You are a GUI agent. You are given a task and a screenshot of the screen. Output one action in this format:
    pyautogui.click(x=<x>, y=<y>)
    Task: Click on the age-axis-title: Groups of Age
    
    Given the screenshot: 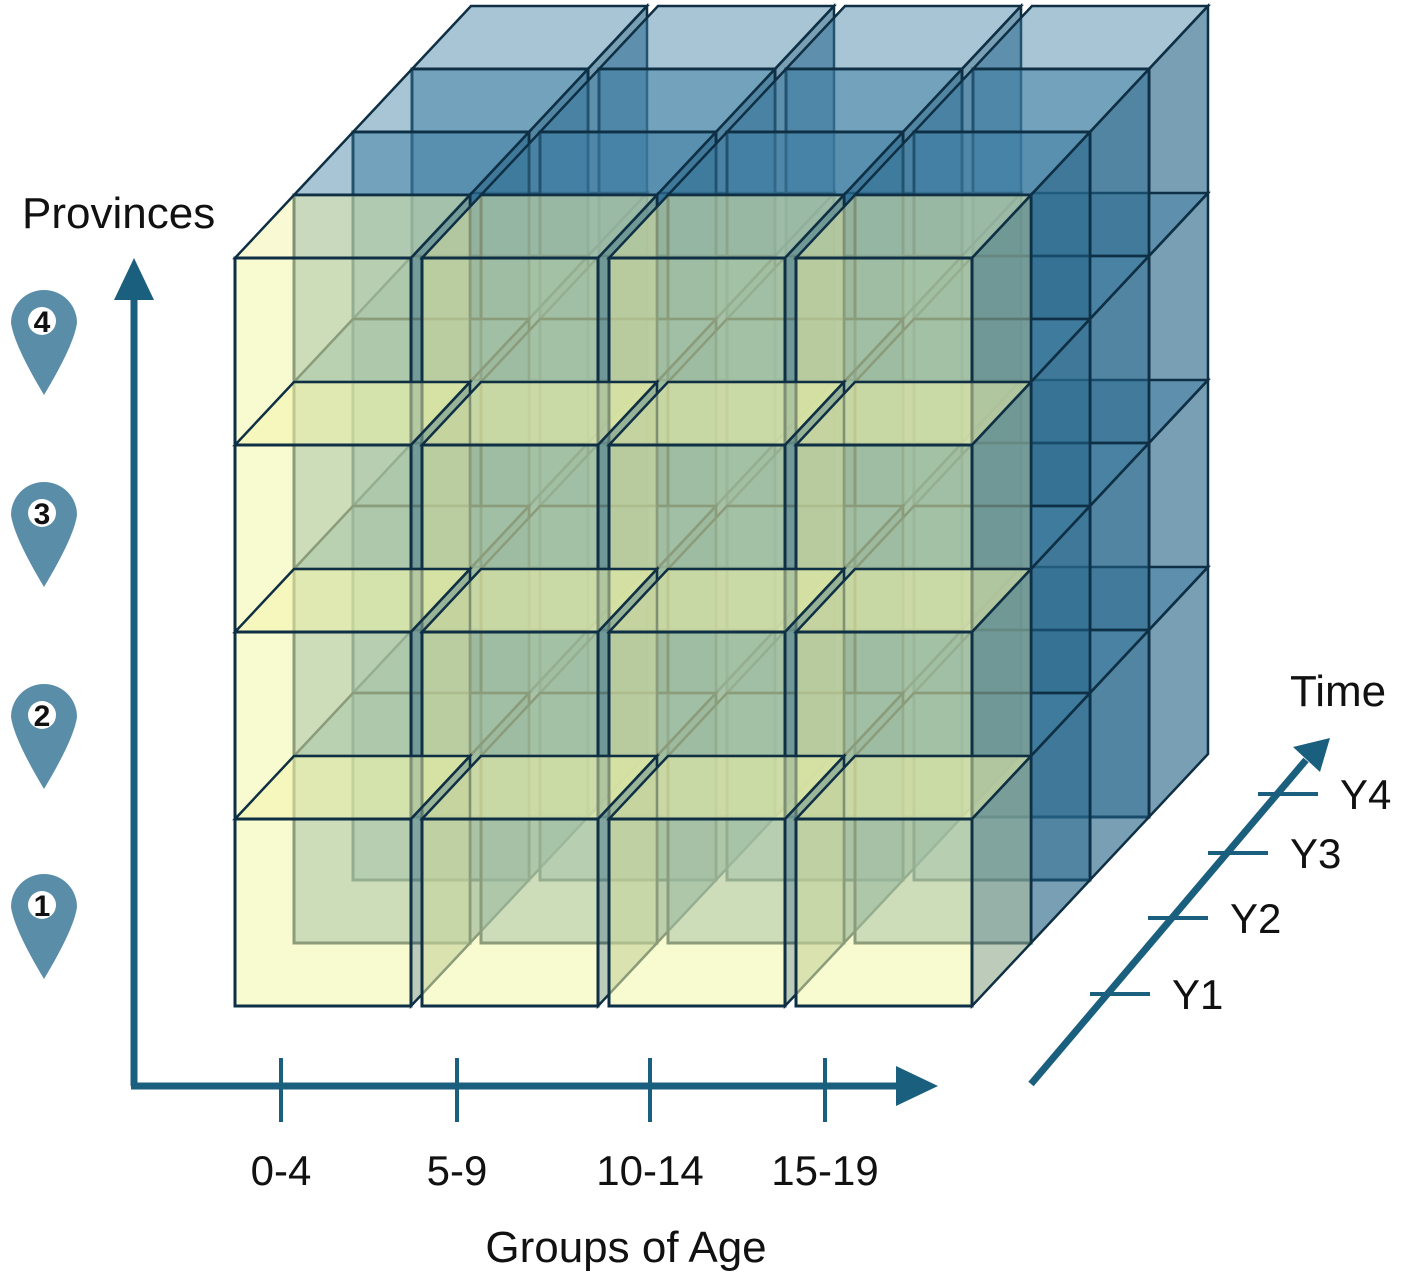 What is the action you would take?
    pyautogui.click(x=625, y=1247)
    